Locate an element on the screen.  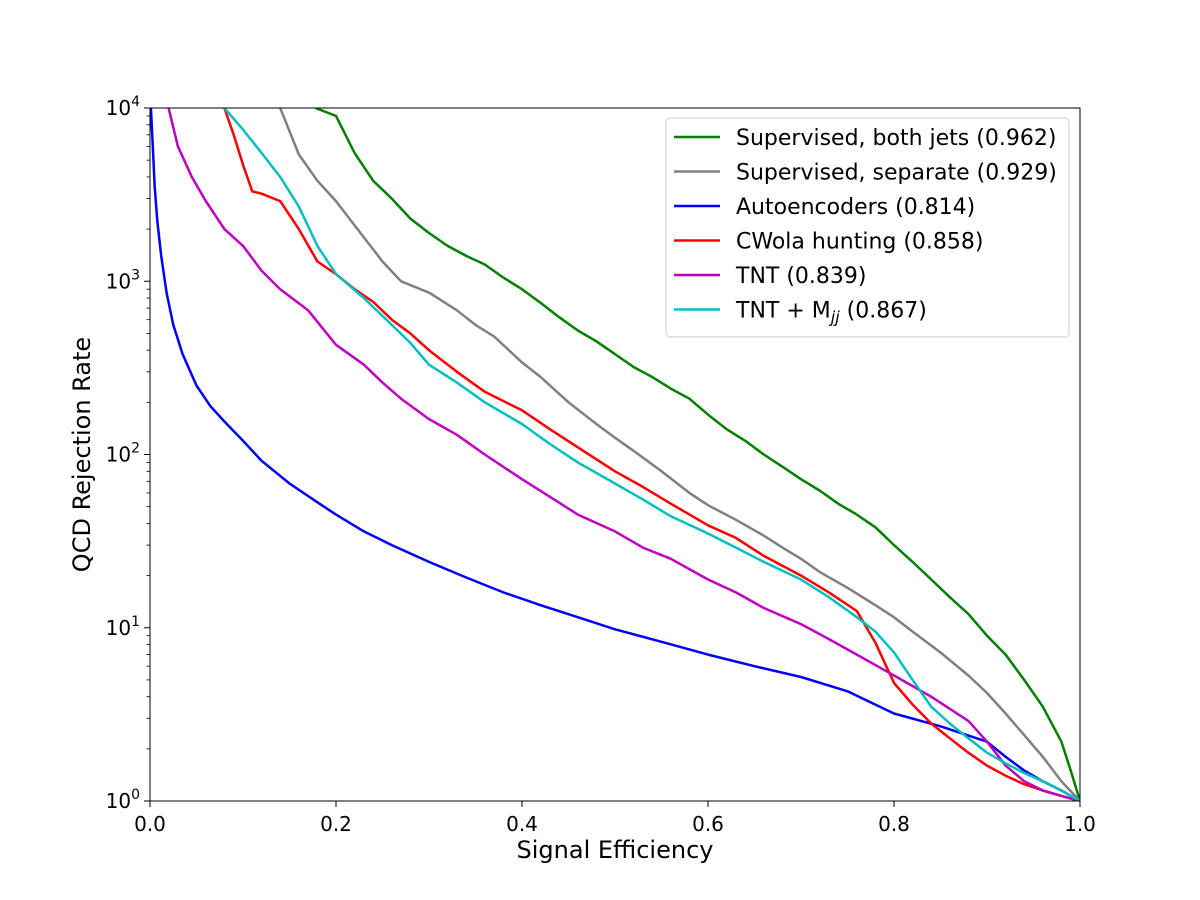
x-tick-label: 0.0 is located at coordinates (150, 824).